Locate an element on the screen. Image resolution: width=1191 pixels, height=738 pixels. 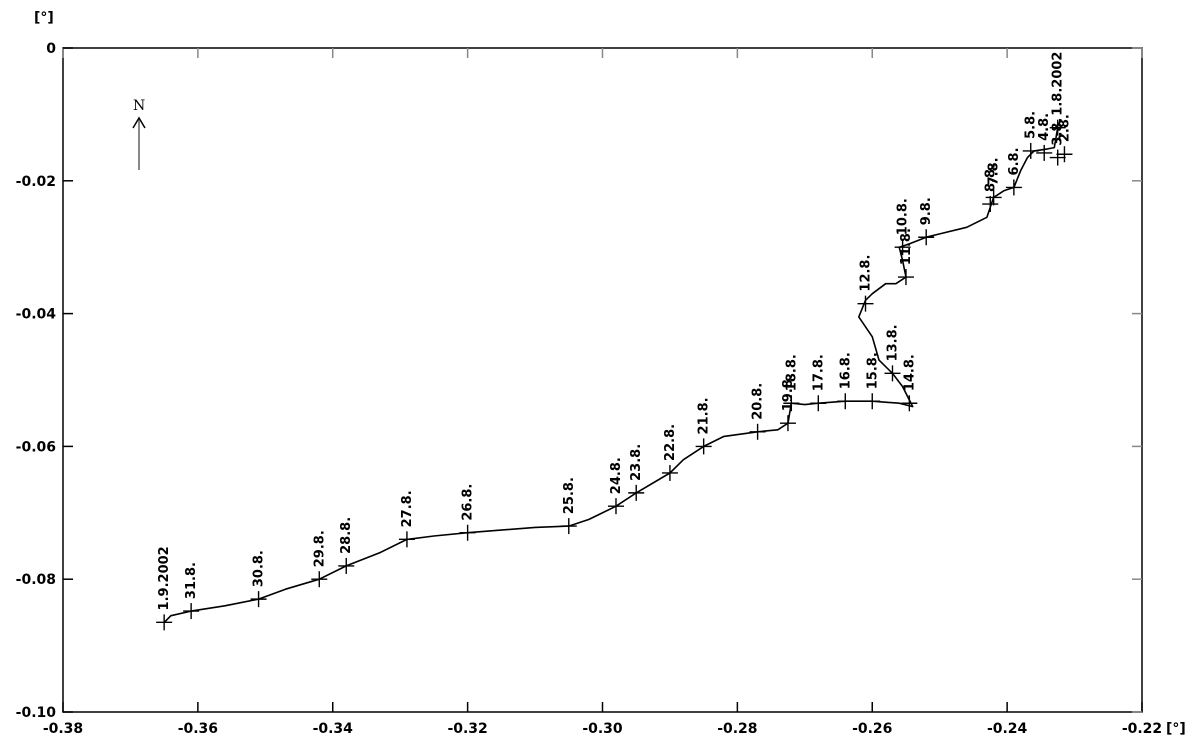
date-label: 8.8. is located at coordinates (990, 178).